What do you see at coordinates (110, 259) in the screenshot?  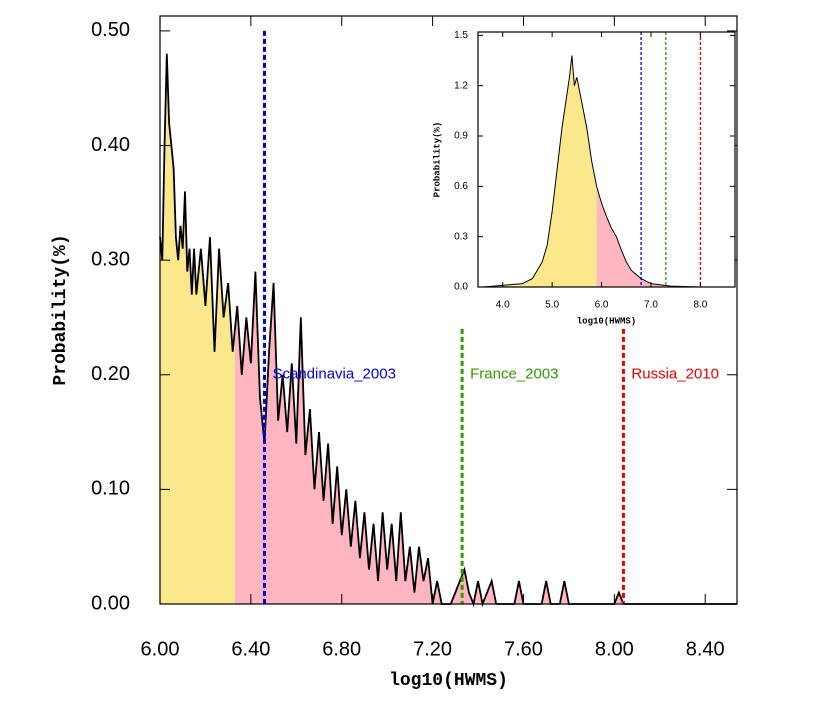 I see `y-tick-label: 0.30` at bounding box center [110, 259].